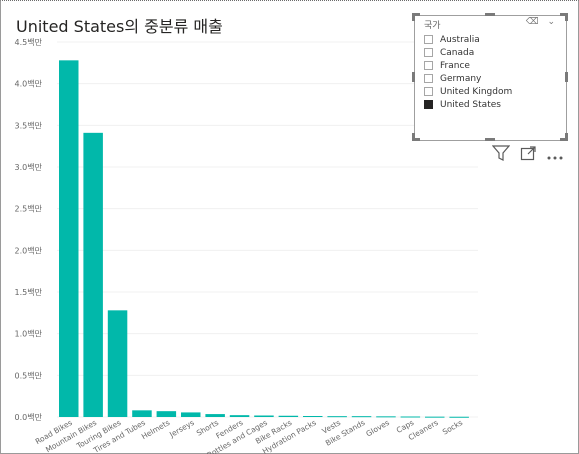 Image resolution: width=579 pixels, height=454 pixels. I want to click on x-tick-label: Socks, so click(452, 427).